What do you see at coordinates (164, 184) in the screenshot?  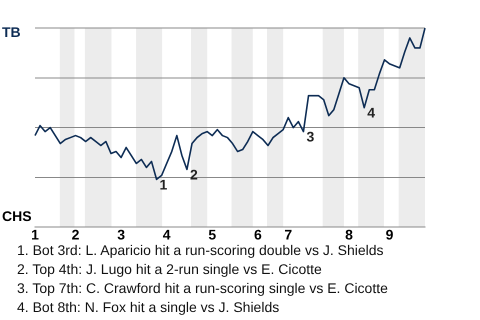 I see `annotation: 1` at bounding box center [164, 184].